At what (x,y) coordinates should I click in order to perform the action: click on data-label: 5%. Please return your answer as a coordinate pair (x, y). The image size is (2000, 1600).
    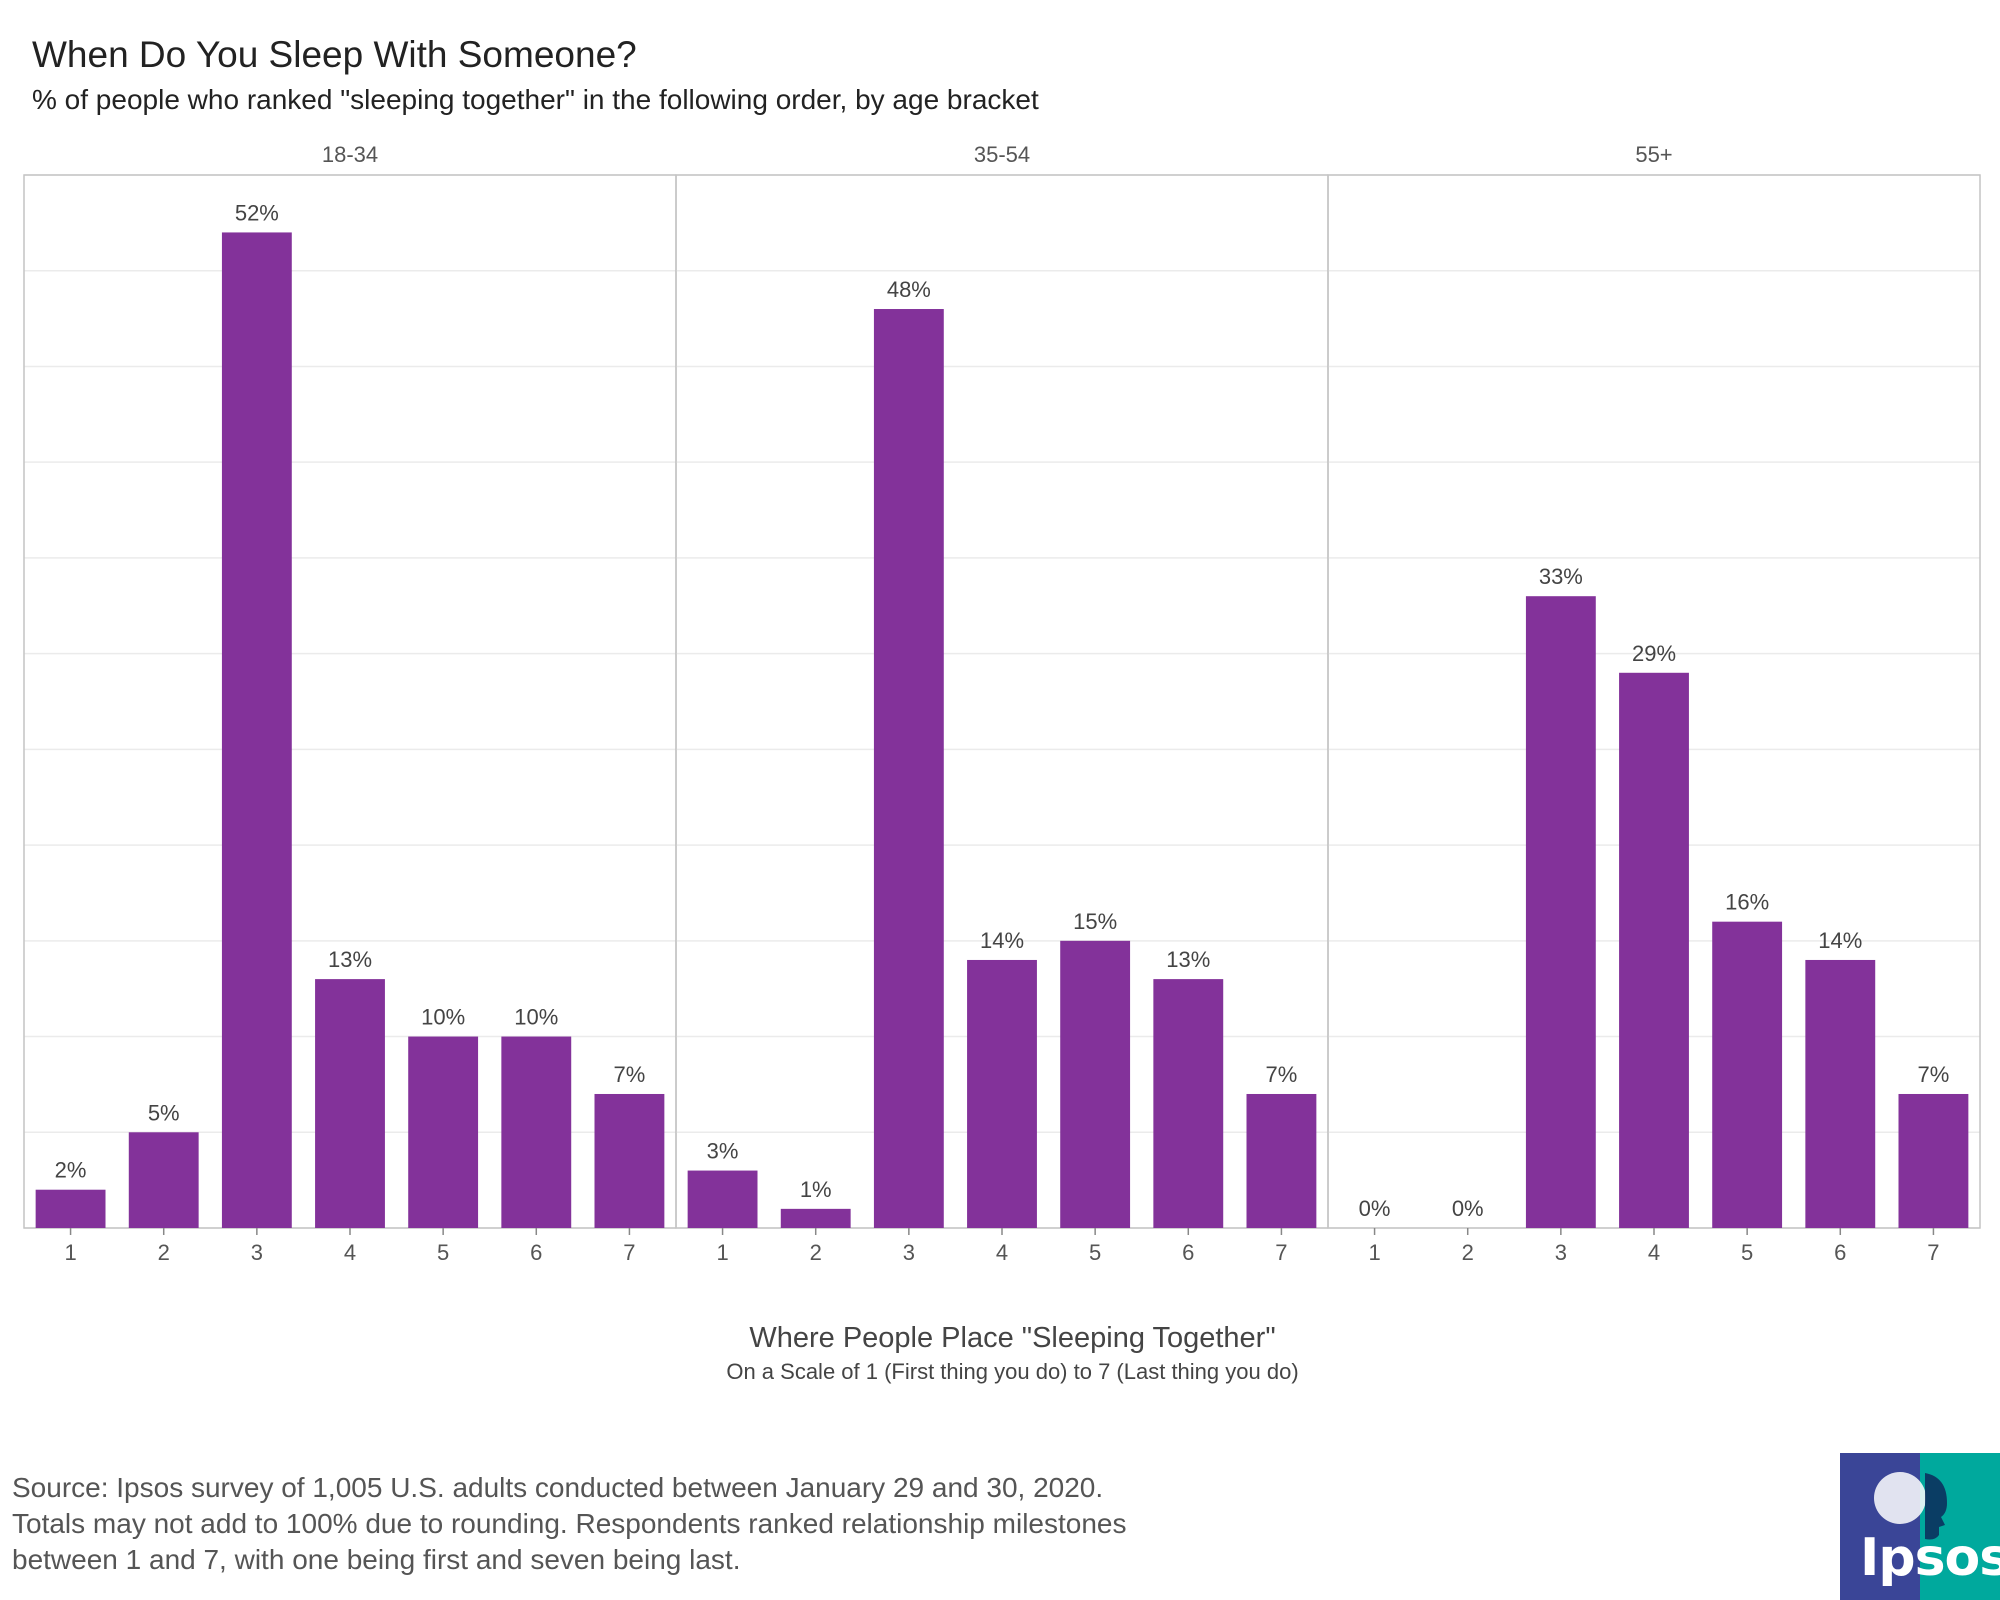
    Looking at the image, I should click on (164, 1112).